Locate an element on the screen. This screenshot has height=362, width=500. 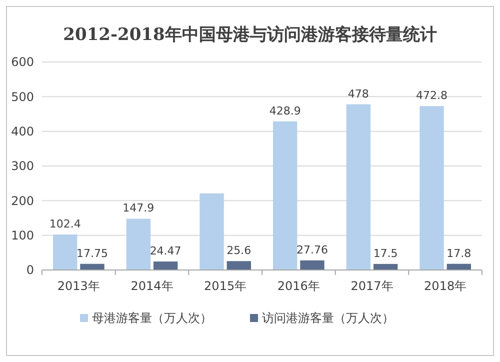
y-tick-label: 400 is located at coordinates (22, 131).